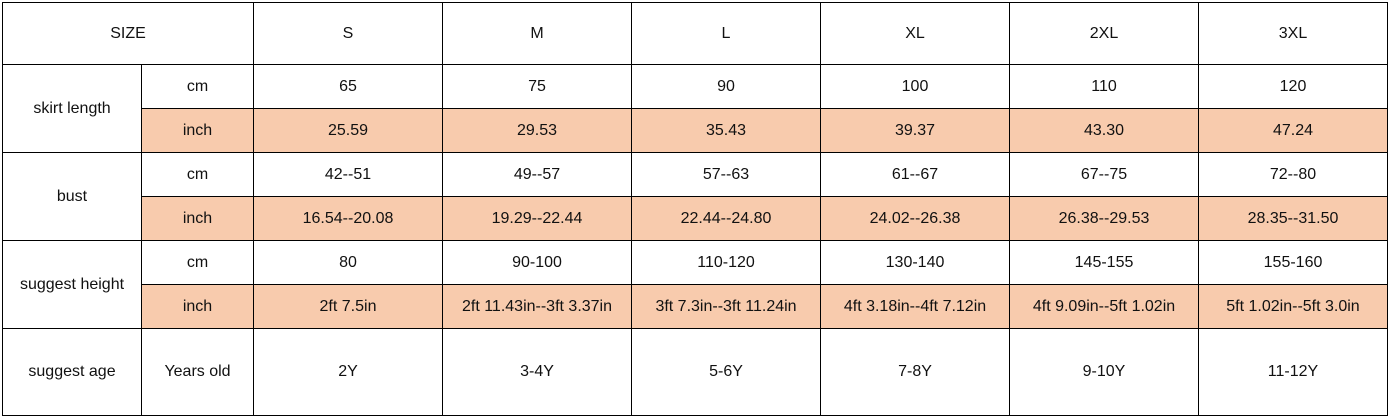 The width and height of the screenshot is (1389, 419). Describe the element at coordinates (72, 196) in the screenshot. I see `bust-row-label: bust` at that location.